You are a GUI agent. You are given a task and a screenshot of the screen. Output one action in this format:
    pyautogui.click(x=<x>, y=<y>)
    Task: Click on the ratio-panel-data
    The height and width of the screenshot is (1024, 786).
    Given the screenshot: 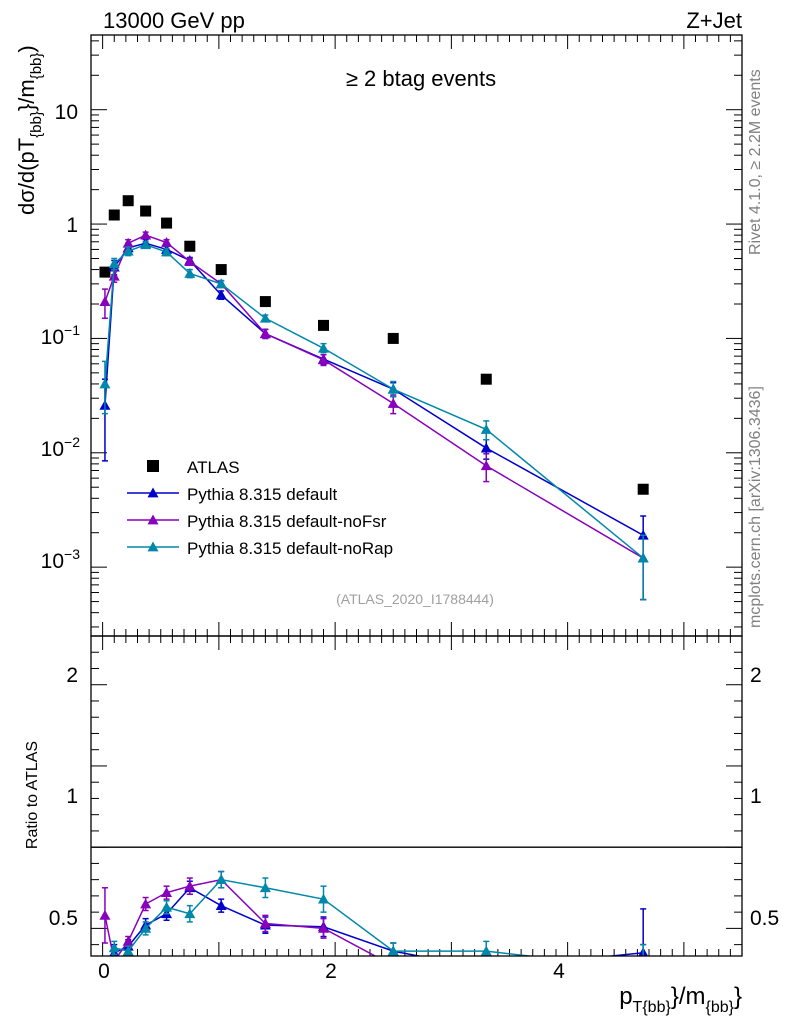 What is the action you would take?
    pyautogui.click(x=416, y=924)
    